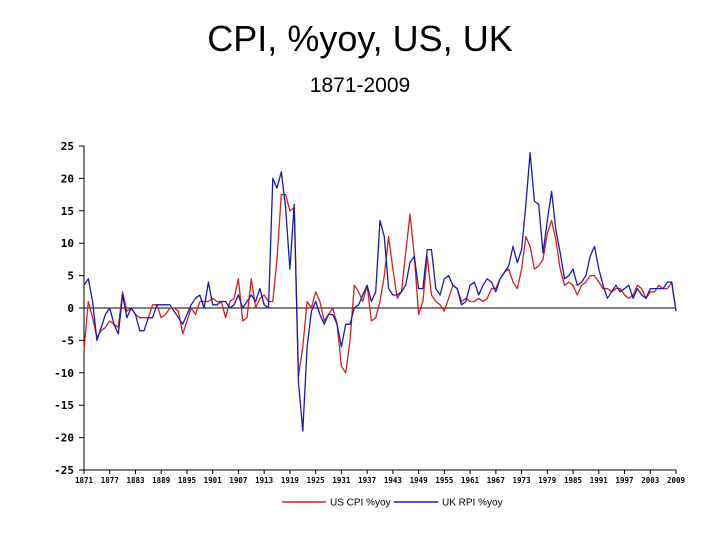 The height and width of the screenshot is (540, 720). Describe the element at coordinates (360, 38) in the screenshot. I see `chart-title: CPI, %yoy, US, UK` at that location.